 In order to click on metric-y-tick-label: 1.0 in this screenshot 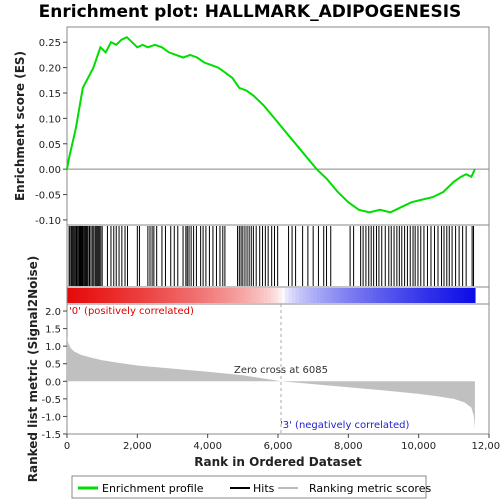, I will do `click(53, 347)`.